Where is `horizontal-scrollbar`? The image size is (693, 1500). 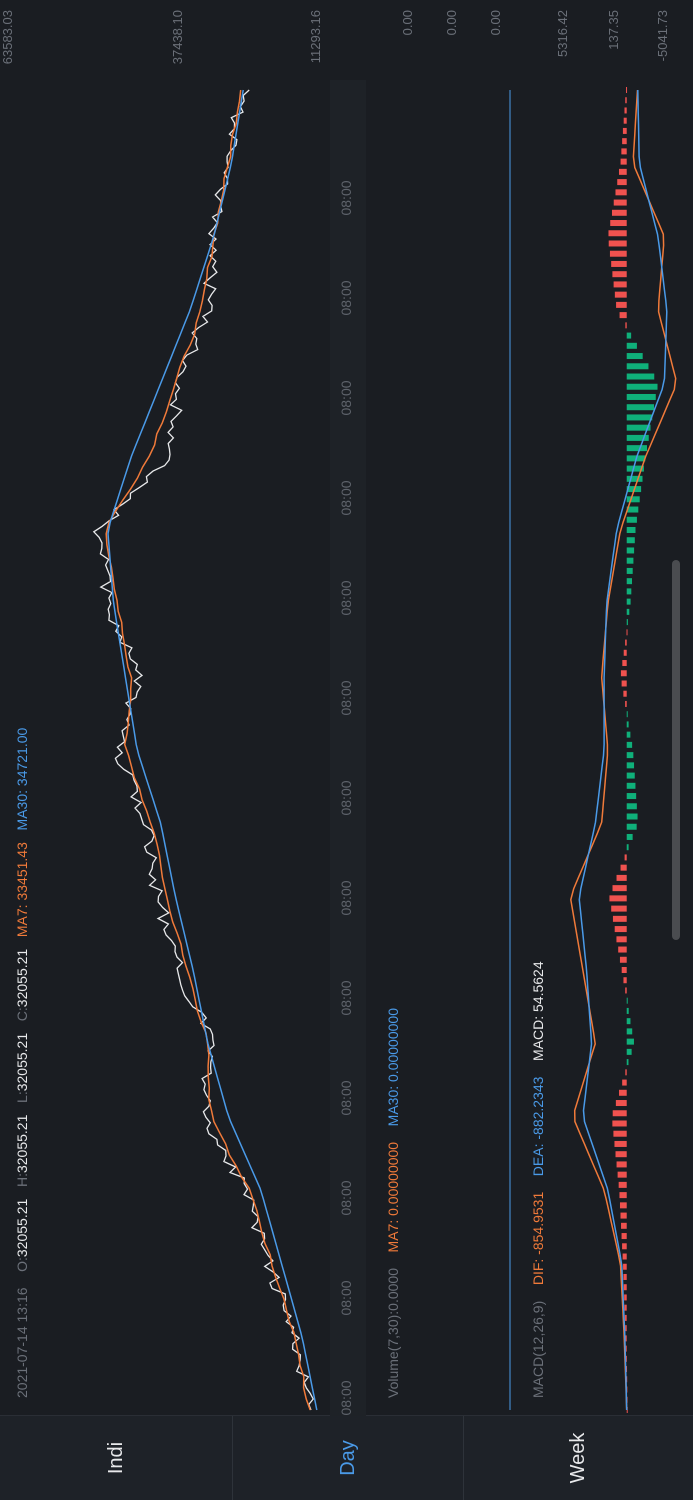
horizontal-scrollbar is located at coordinates (676, 750).